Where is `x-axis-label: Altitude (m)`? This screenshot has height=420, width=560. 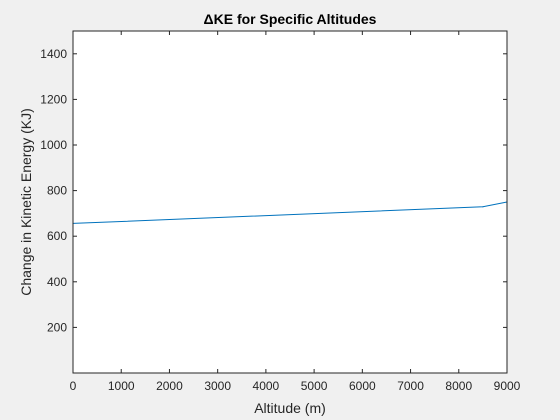 x-axis-label: Altitude (m) is located at coordinates (290, 408).